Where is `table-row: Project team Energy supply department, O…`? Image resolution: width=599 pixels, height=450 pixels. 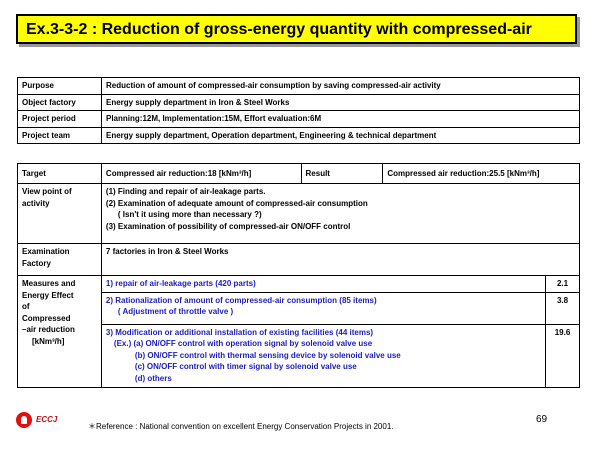
table-row: Project team Energy supply department, O… is located at coordinates (298, 135).